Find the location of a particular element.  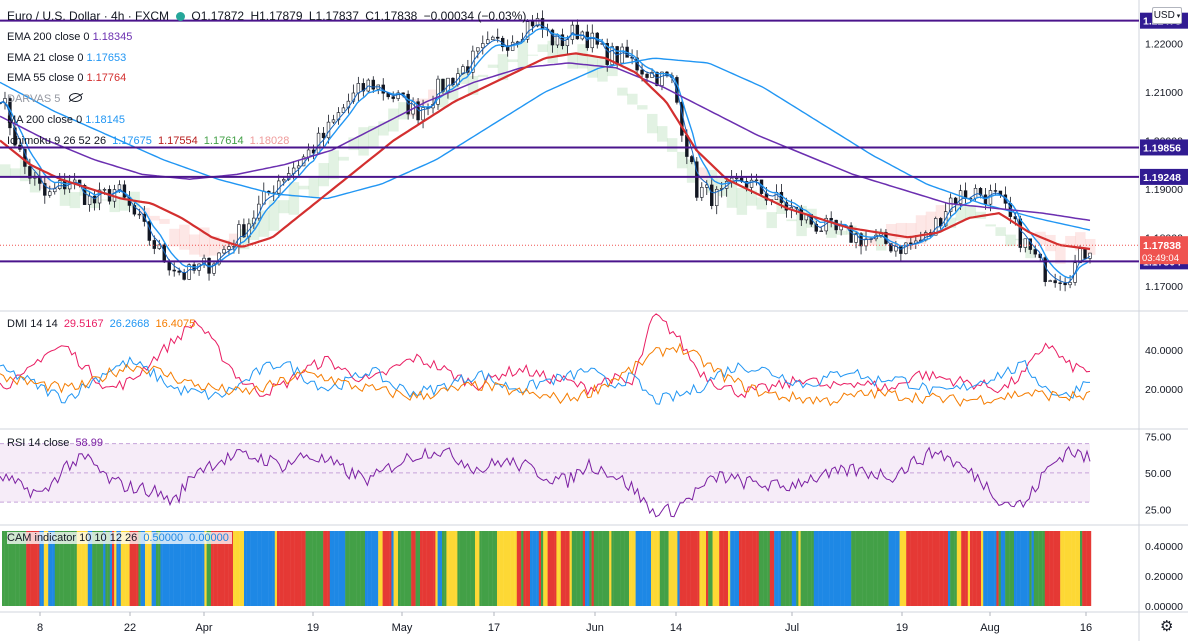

ema200-legend: EMA 200 close 0 1.18345 is located at coordinates (71, 37).